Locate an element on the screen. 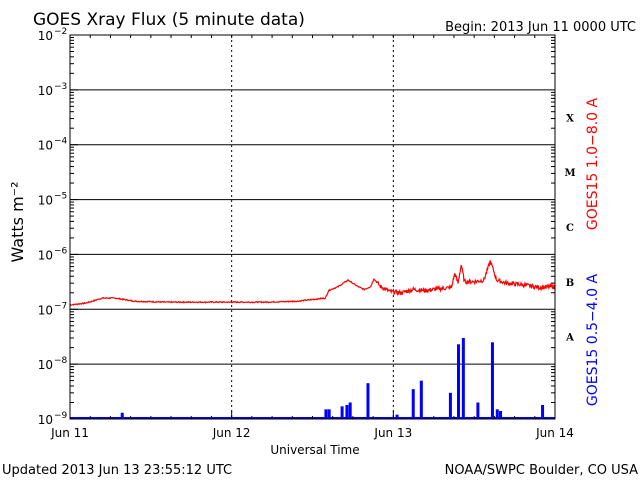 This screenshot has height=480, width=640. chart-title: GOES Xray Flux (5 minute data) is located at coordinates (169, 20).